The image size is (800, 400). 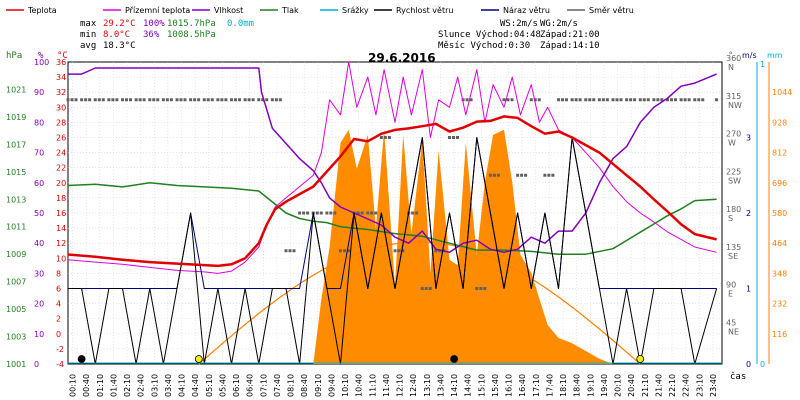 What do you see at coordinates (590, 385) in the screenshot?
I see `x-tick-label: 19:10` at bounding box center [590, 385].